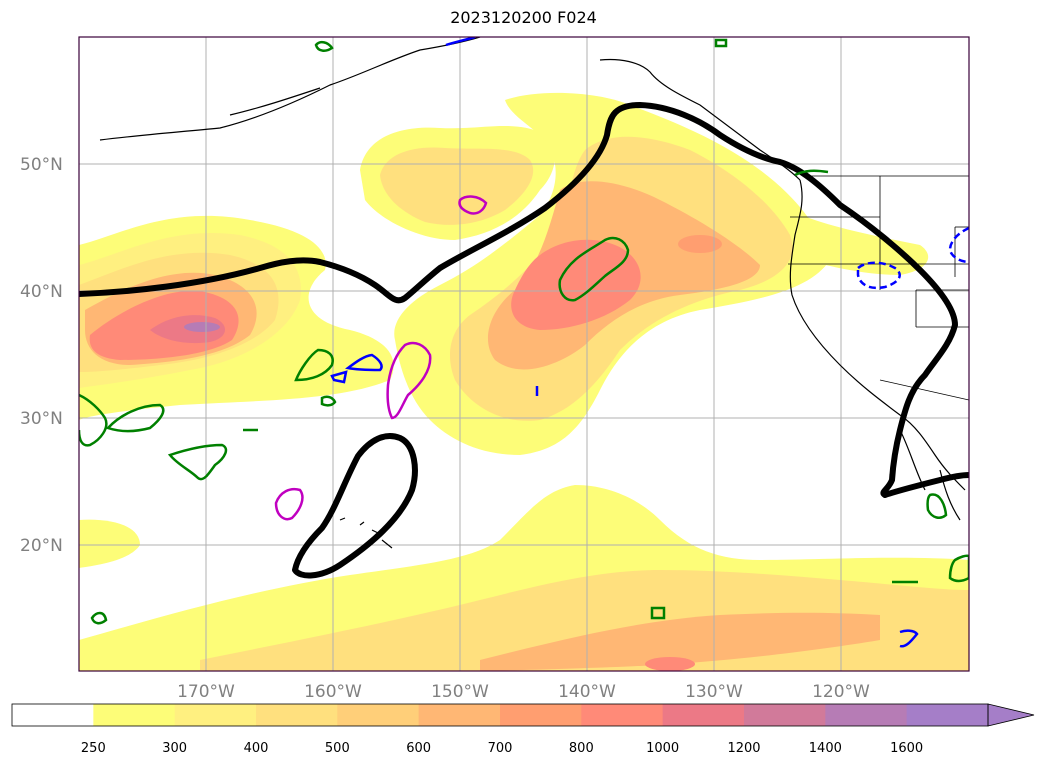  What do you see at coordinates (906, 748) in the screenshot?
I see `colorbar-tick-label: 1600` at bounding box center [906, 748].